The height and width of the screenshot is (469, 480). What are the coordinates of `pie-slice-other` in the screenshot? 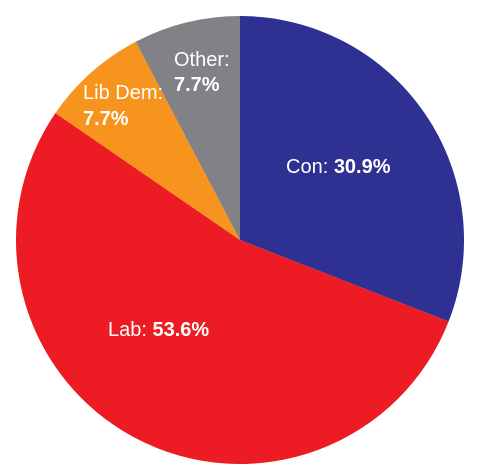 It's located at (187, 128).